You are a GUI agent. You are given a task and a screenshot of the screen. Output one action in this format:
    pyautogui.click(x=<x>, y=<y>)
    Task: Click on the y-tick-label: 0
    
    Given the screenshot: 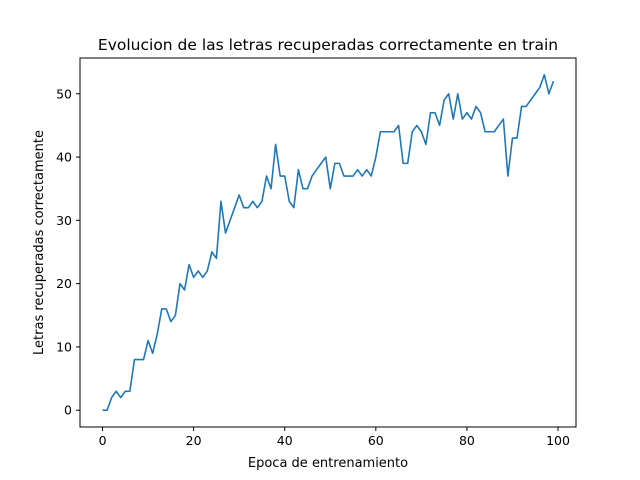 What is the action you would take?
    pyautogui.click(x=68, y=410)
    